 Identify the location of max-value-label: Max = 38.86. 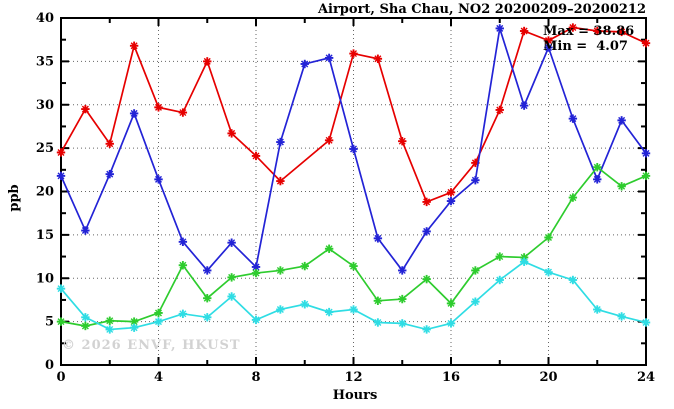
(589, 31).